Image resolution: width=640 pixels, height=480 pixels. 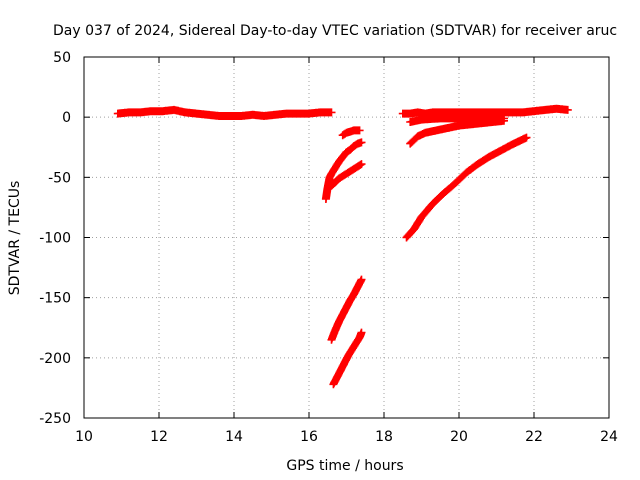 I want to click on y-tick-label: -200, so click(x=55, y=359).